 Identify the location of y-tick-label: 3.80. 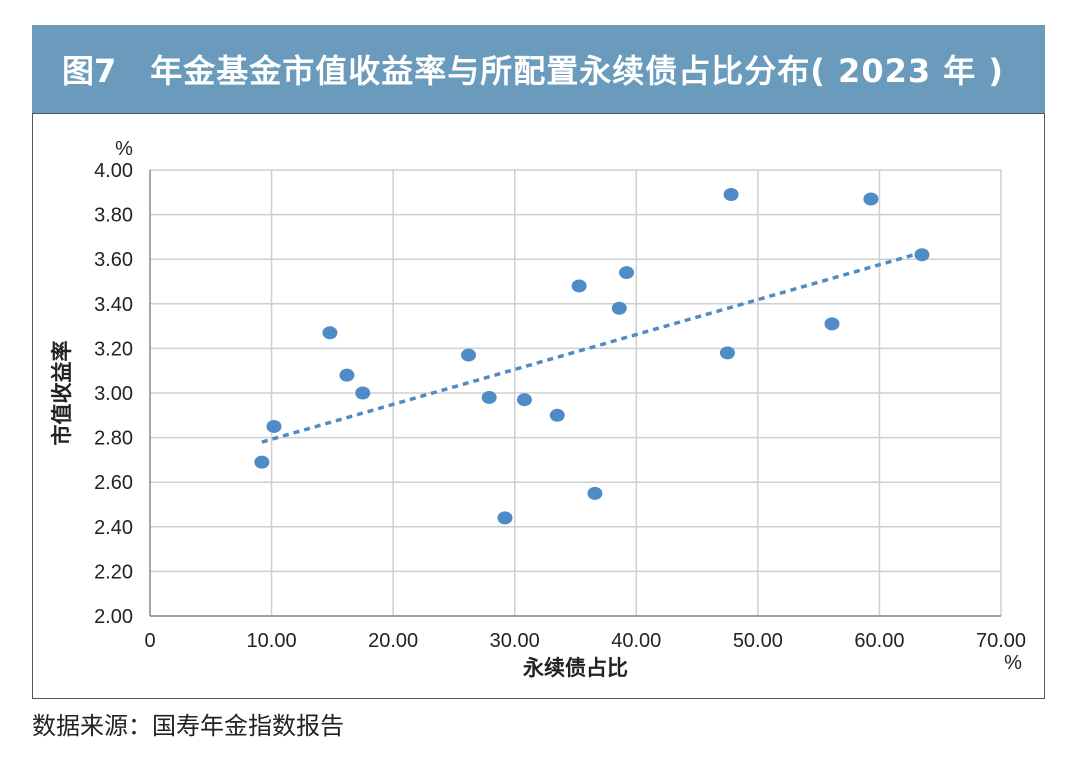
(113, 216).